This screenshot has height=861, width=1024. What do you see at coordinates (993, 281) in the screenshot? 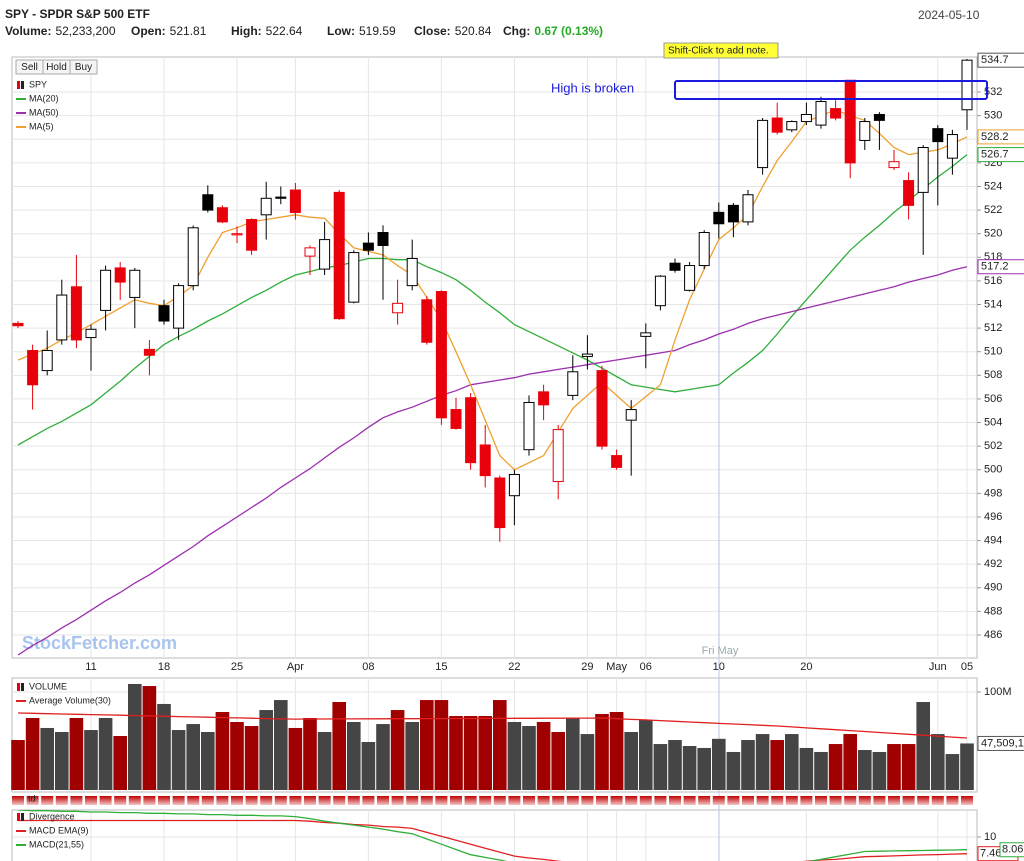
I see `y-tick-label: 516` at bounding box center [993, 281].